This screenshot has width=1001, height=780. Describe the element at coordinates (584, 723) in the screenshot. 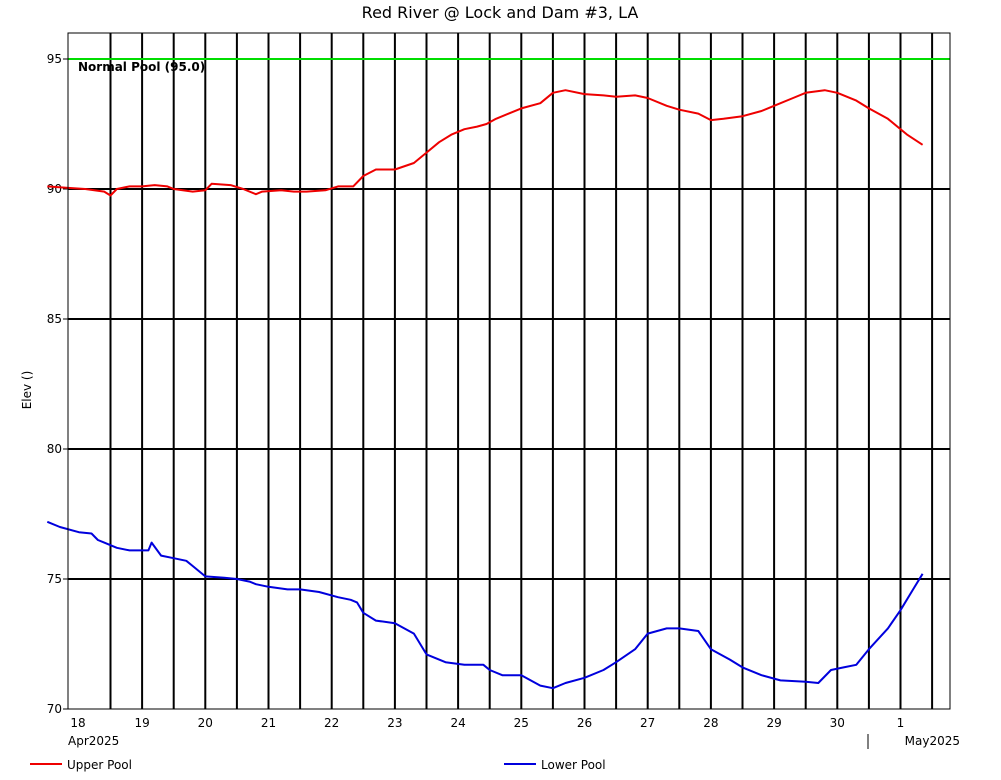

I see `x-tick-label: 26` at that location.